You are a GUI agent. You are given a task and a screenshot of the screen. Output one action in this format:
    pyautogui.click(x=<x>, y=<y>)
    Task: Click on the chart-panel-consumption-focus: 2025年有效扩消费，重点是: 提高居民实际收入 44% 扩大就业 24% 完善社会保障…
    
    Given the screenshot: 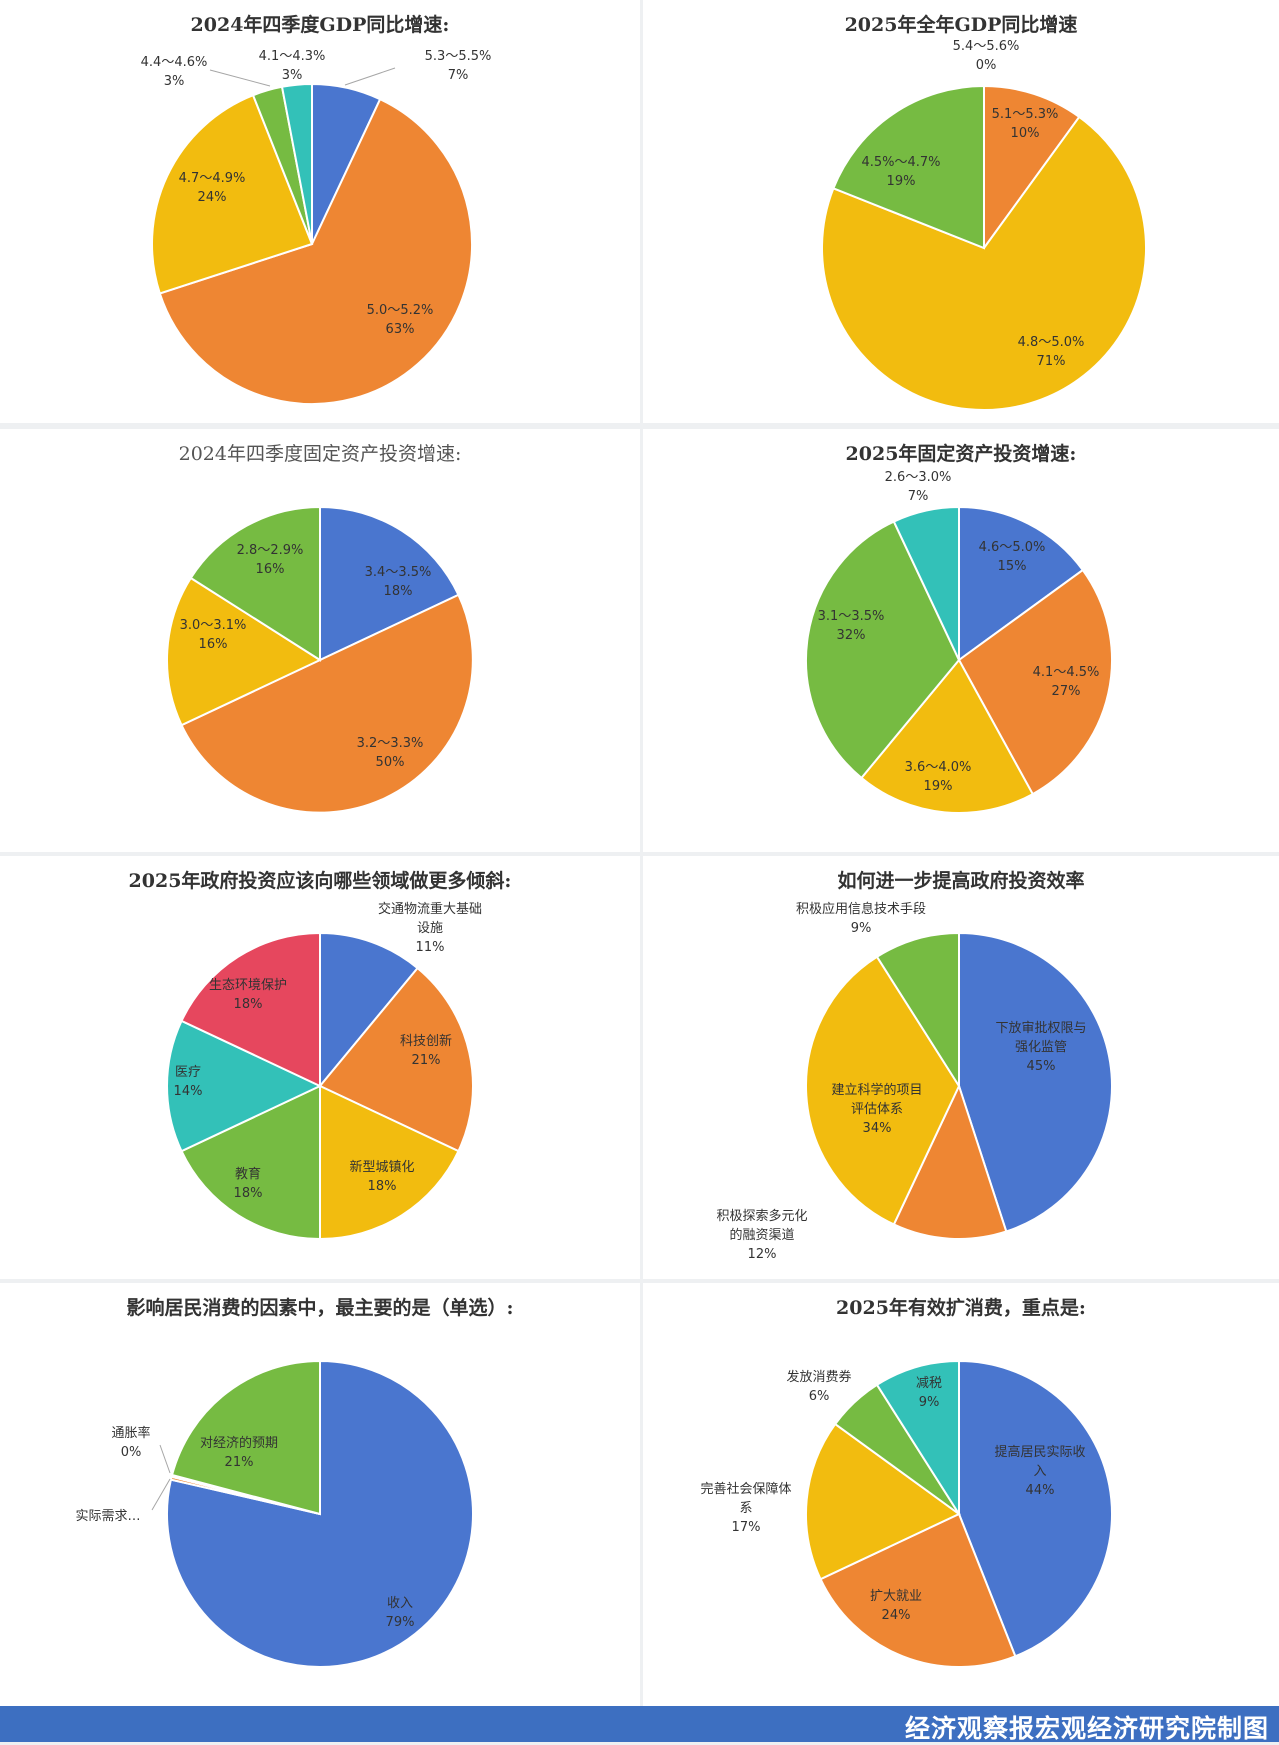 What is the action you would take?
    pyautogui.click(x=961, y=1494)
    